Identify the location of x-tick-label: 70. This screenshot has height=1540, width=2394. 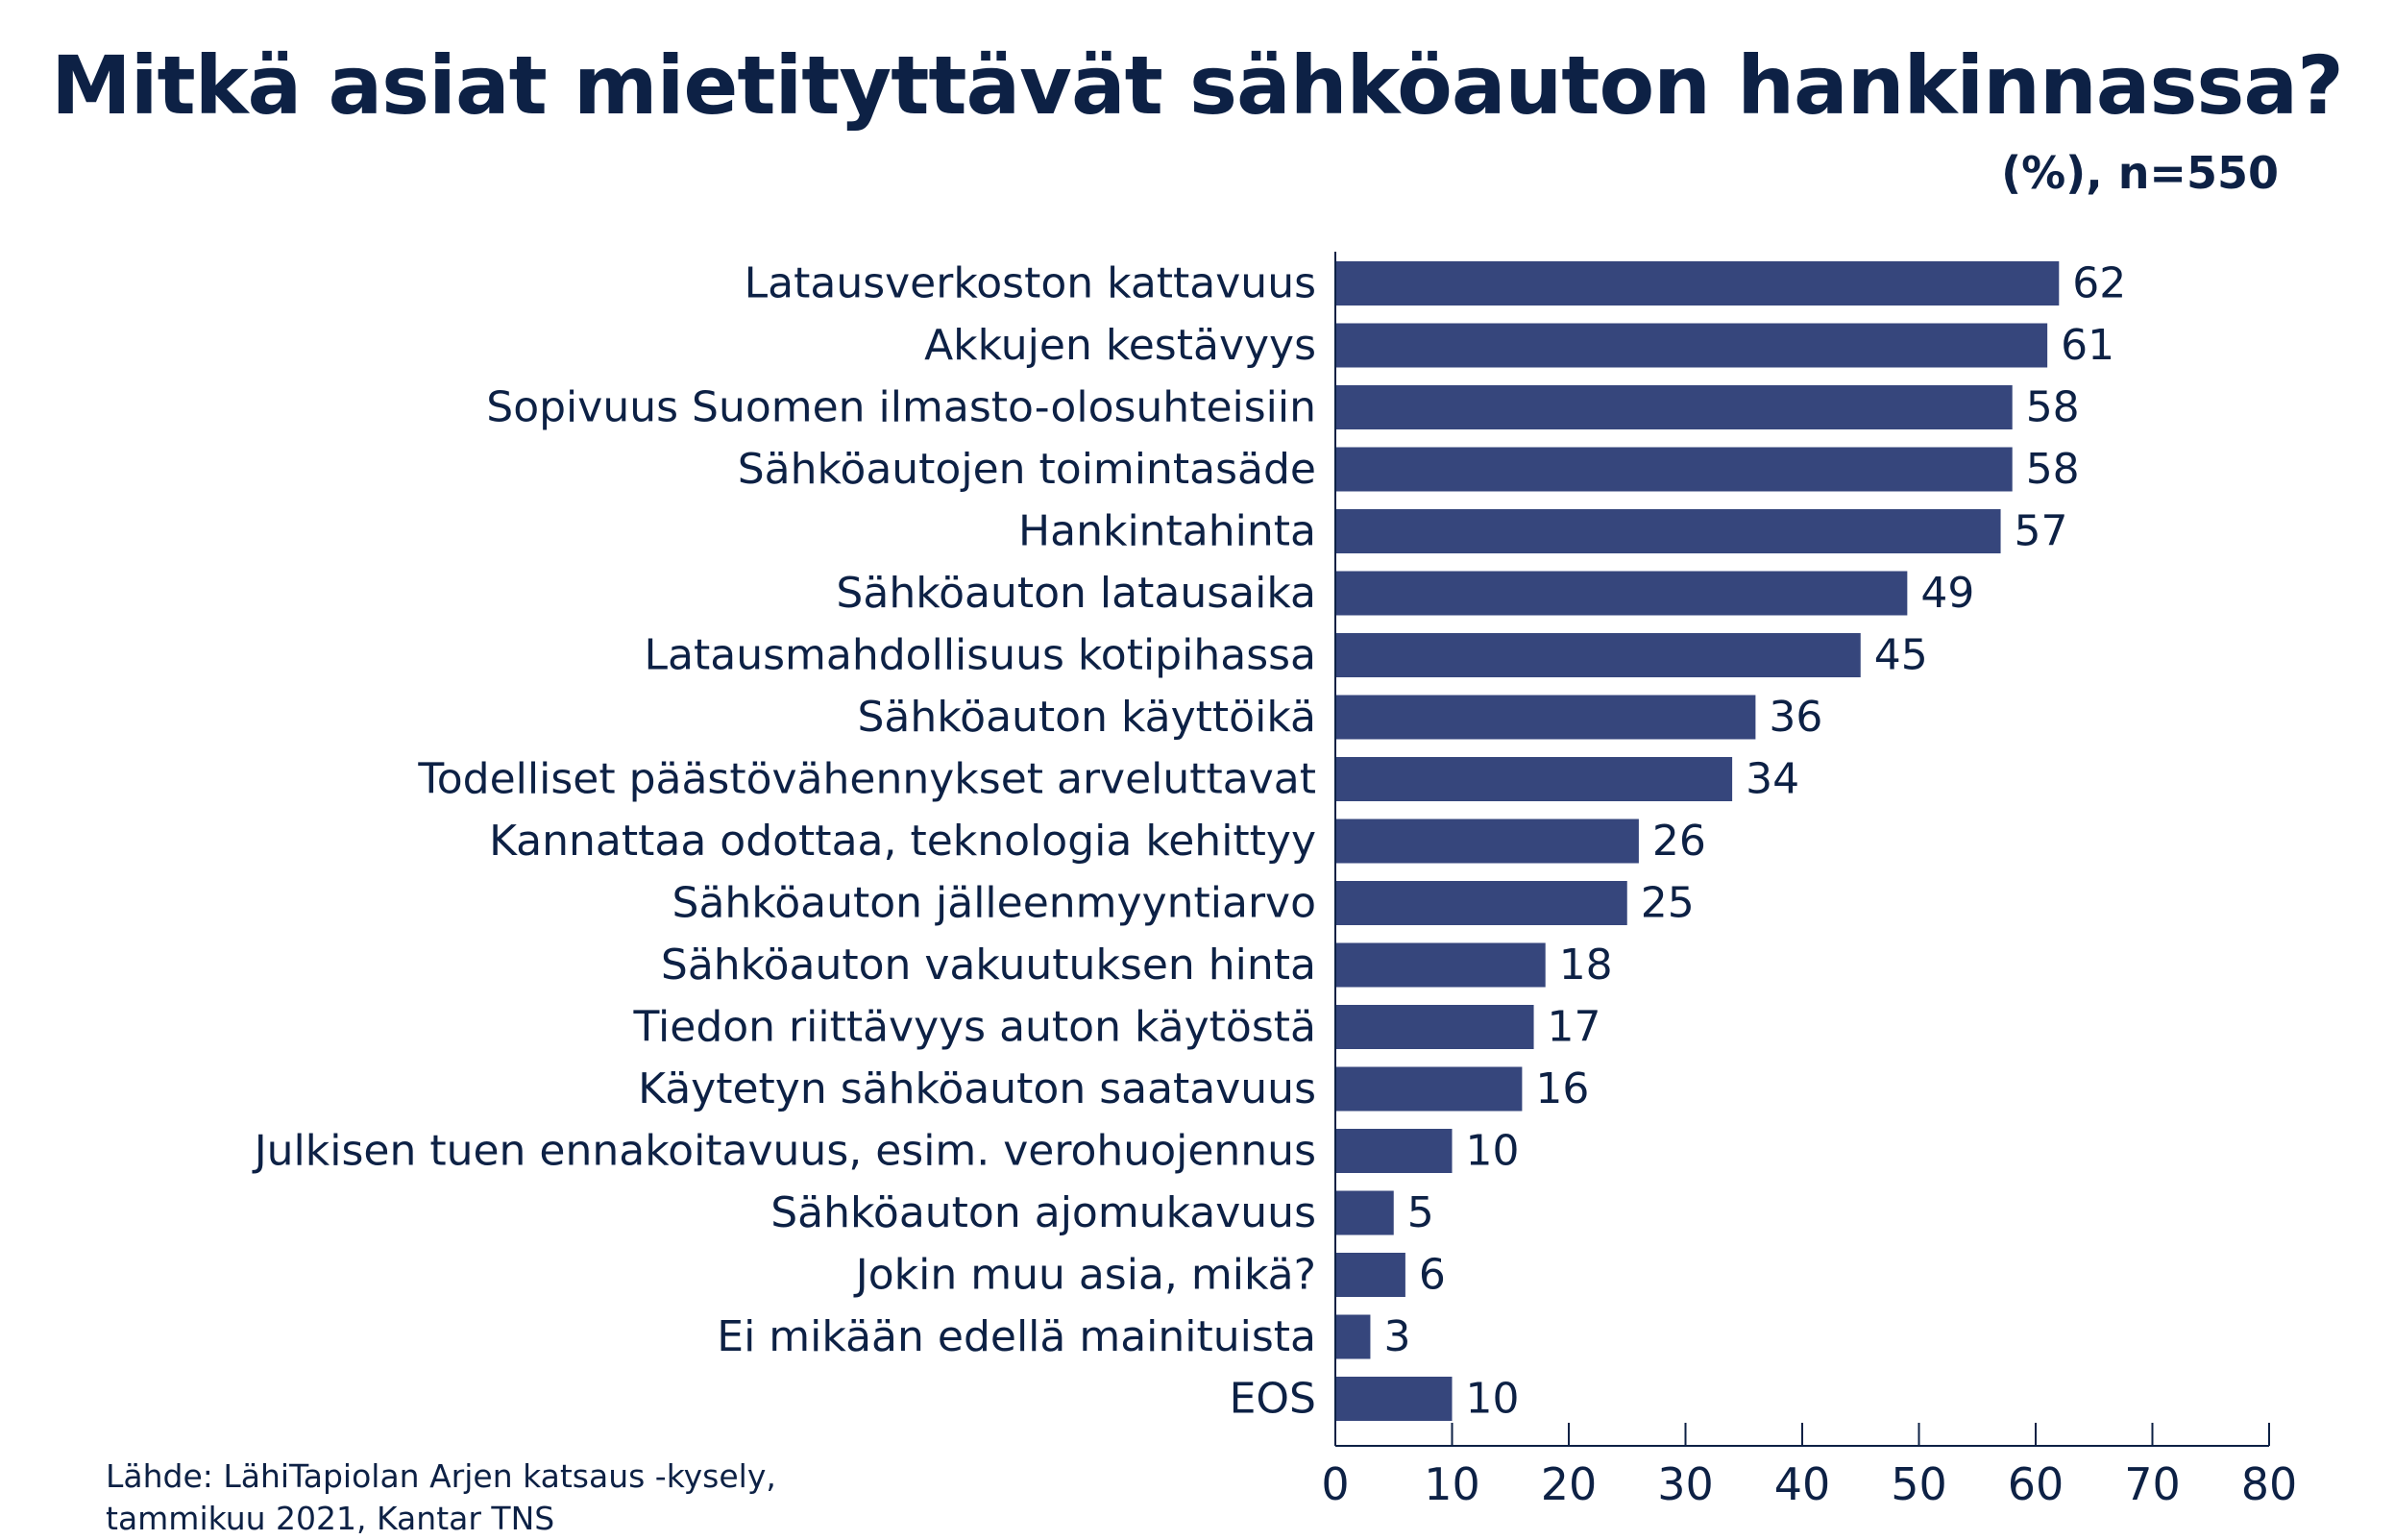
(2152, 1484).